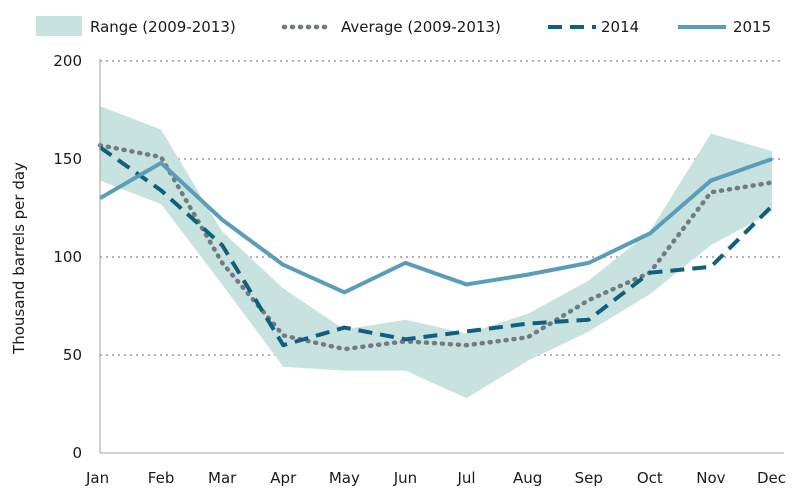 Image resolution: width=800 pixels, height=500 pixels. I want to click on legend-label-2014: 2014, so click(620, 27).